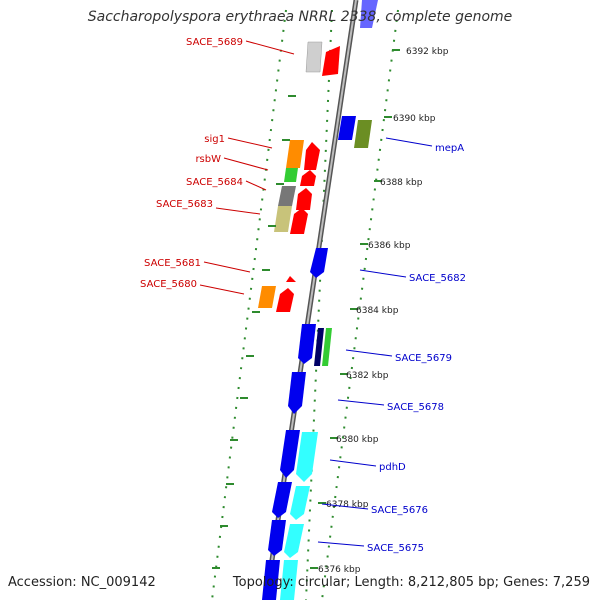 The image size is (600, 600). I want to click on ruler-label: 6388 kbp, so click(401, 183).